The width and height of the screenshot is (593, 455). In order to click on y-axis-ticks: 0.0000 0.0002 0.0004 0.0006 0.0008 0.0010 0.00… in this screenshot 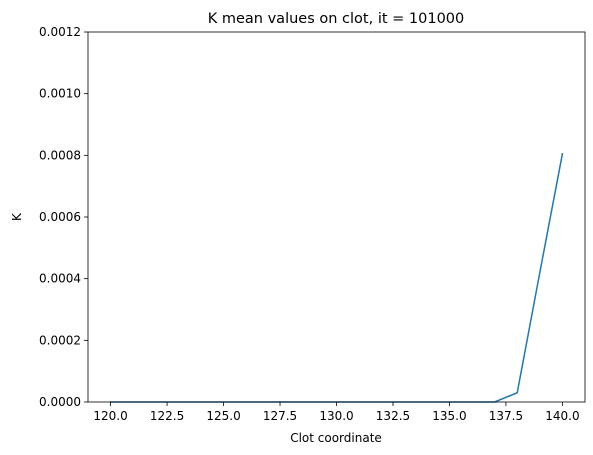, I will do `click(63, 217)`.